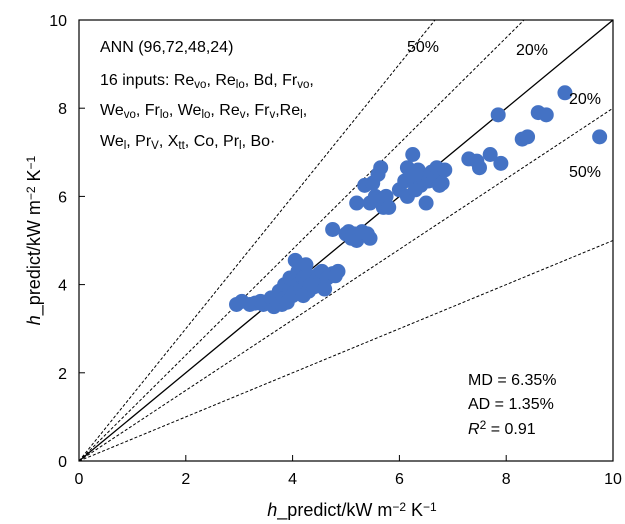 This screenshot has width=625, height=524. Describe the element at coordinates (423, 47) in the screenshot. I see `band-label-50-upper: 50%` at that location.